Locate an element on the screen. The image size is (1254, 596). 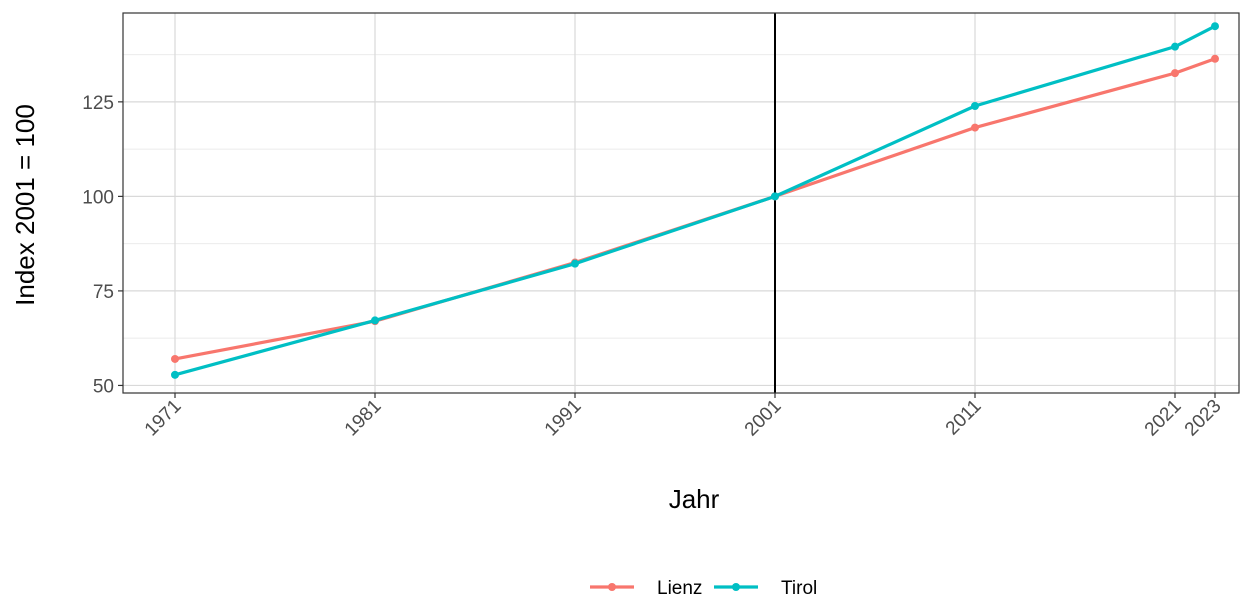
x-tick-label: 2011 is located at coordinates (964, 418).